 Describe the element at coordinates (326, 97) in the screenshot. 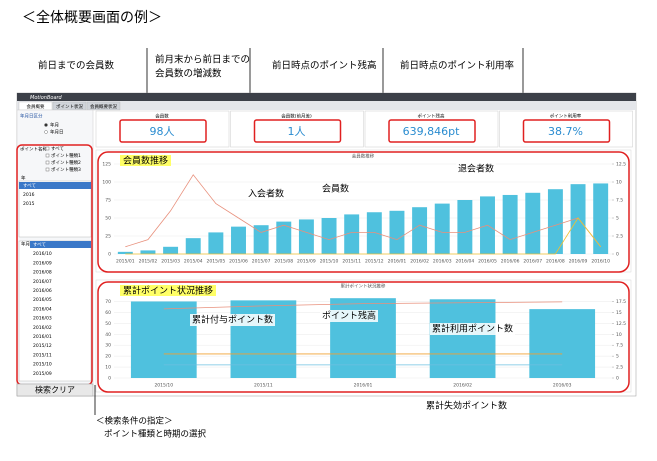

I see `header-bar` at that location.